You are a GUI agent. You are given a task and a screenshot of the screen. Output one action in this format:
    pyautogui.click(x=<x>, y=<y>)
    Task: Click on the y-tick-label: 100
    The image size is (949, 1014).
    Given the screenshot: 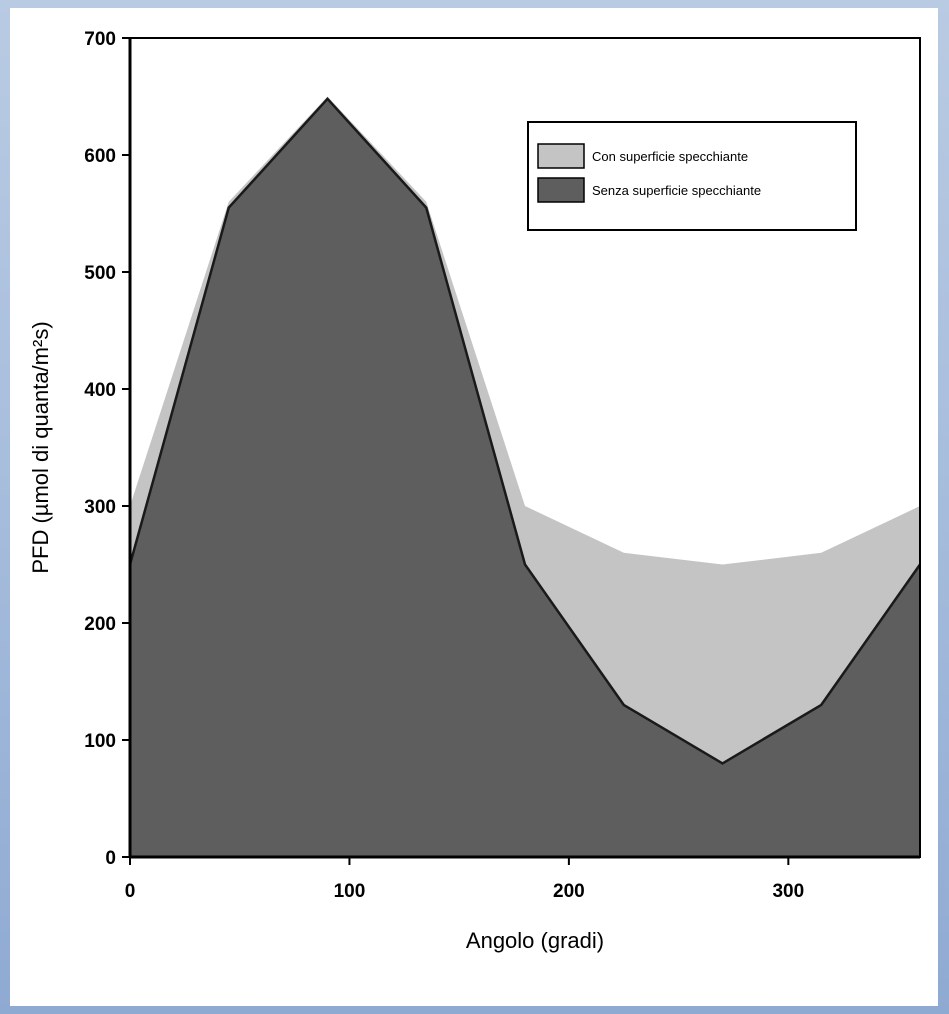 What is the action you would take?
    pyautogui.click(x=100, y=741)
    